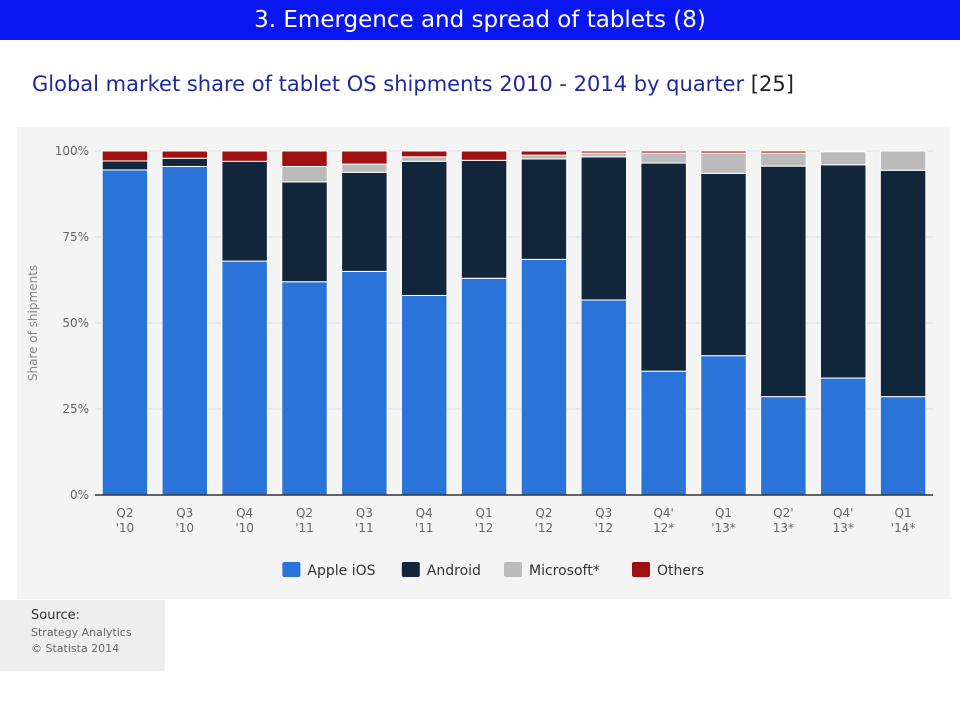 This screenshot has height=720, width=960. I want to click on y-tick-label: 25%, so click(75, 409).